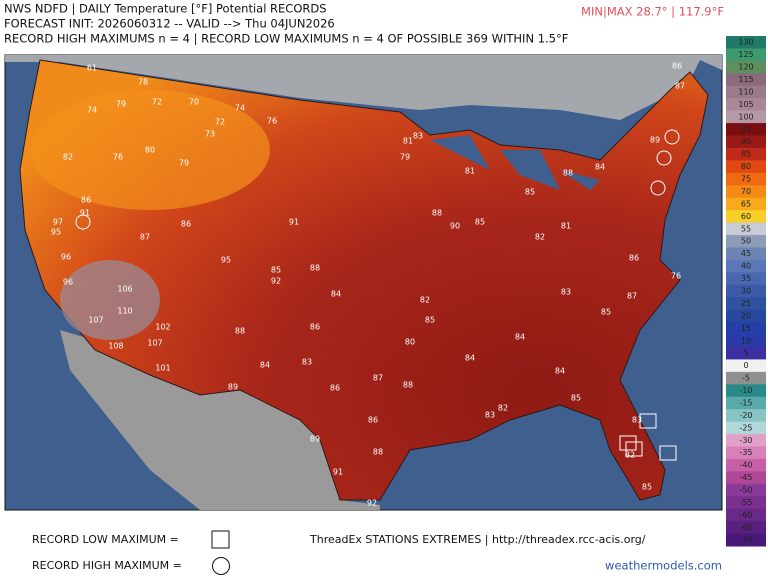 This screenshot has width=768, height=579. Describe the element at coordinates (746, 141) in the screenshot. I see `colorbar-label: 90` at that location.